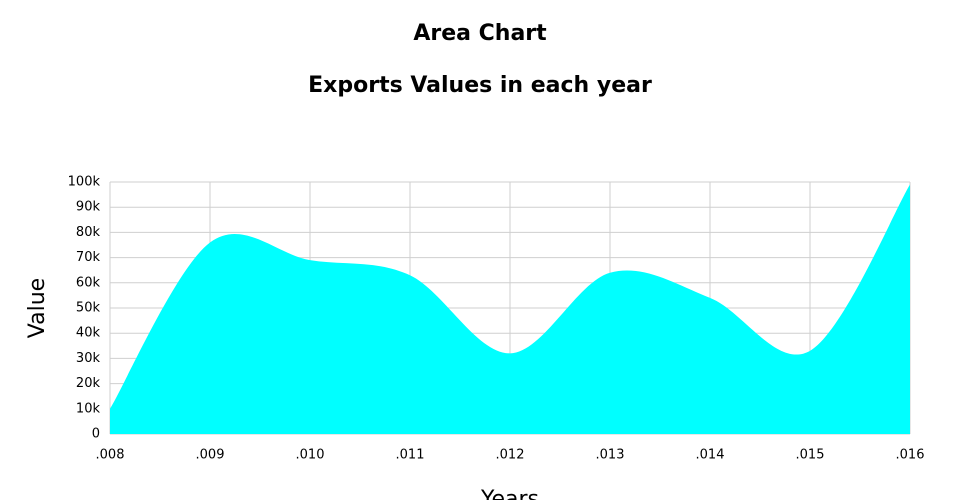 Image resolution: width=960 pixels, height=500 pixels. Describe the element at coordinates (510, 455) in the screenshot. I see `x-tick-label: .012` at that location.